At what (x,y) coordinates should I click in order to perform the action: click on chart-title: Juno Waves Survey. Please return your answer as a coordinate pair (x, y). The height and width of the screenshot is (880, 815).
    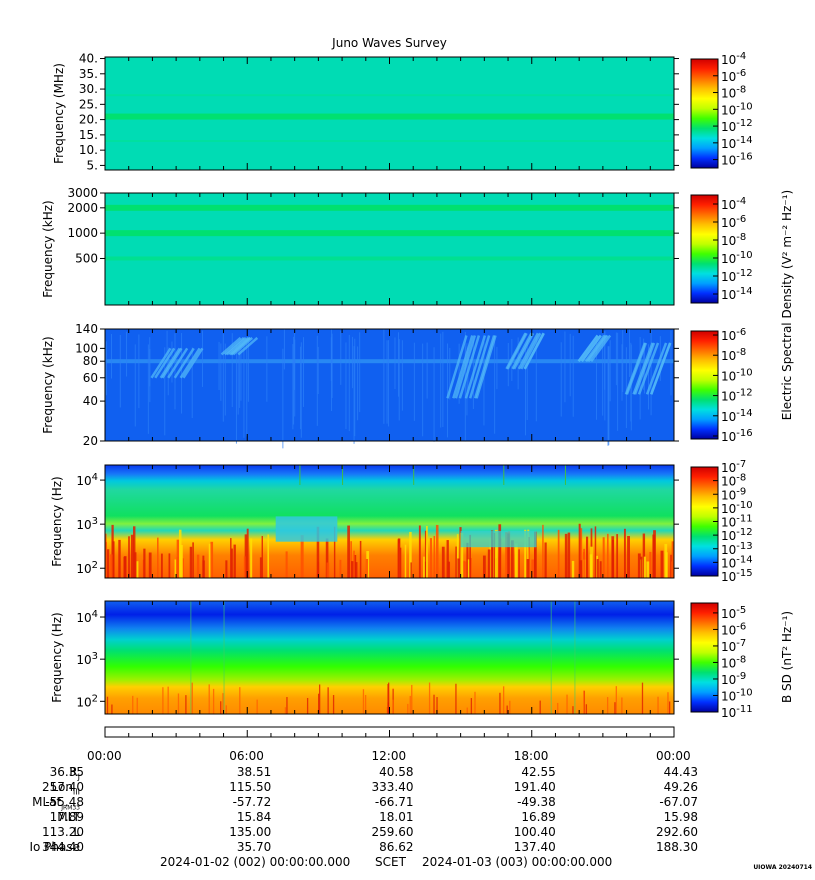
    Looking at the image, I should click on (389, 43).